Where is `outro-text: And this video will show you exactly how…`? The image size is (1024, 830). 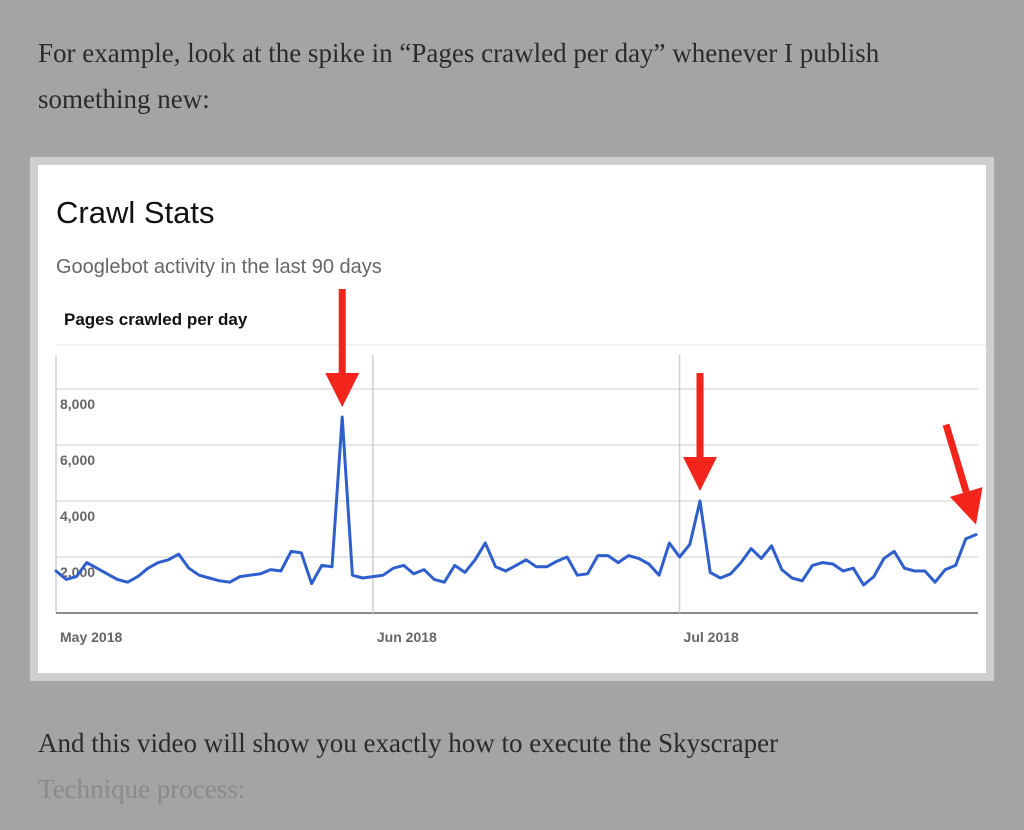
outro-text: And this video will show you exactly how… is located at coordinates (408, 743).